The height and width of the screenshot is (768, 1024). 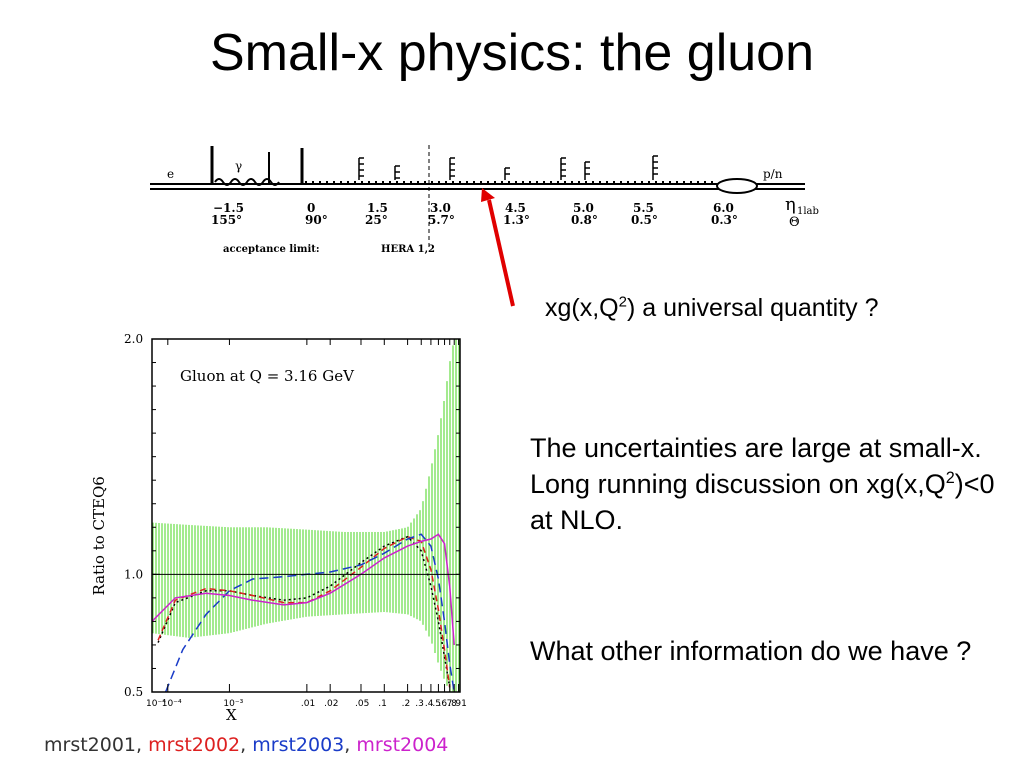 What do you see at coordinates (512, 53) in the screenshot?
I see `slide-title: Small-x physics: the gluon` at bounding box center [512, 53].